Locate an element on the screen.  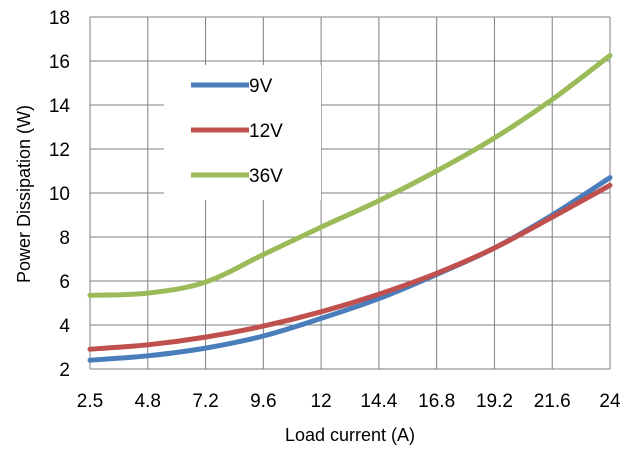
x-axis-title: Load current (A) is located at coordinates (350, 435).